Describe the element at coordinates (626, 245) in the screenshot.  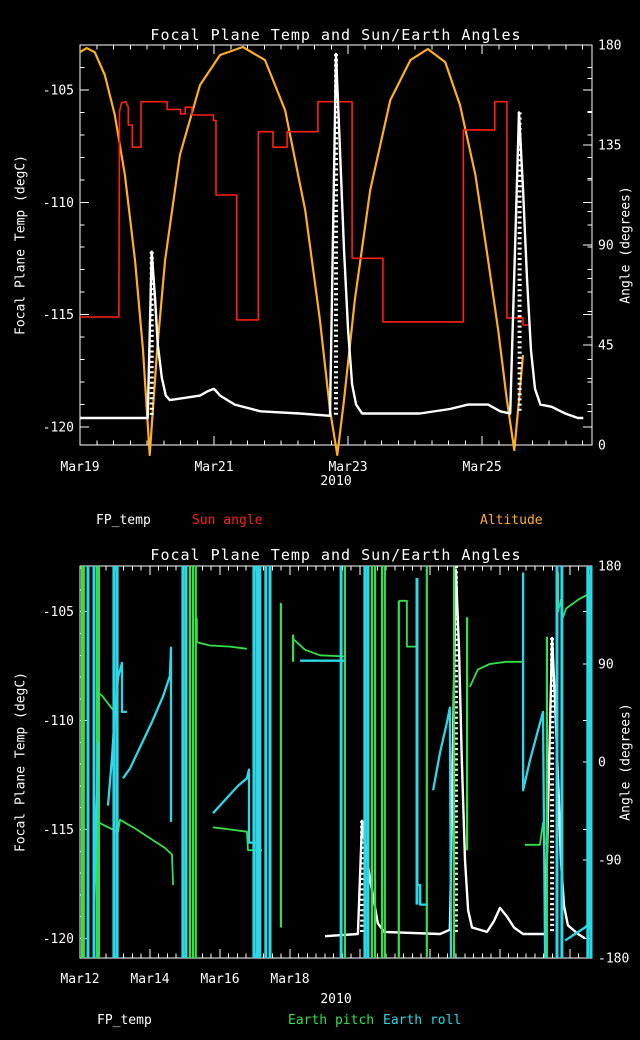
I see `y-axis-label-right-top: Angle (degrees)` at that location.